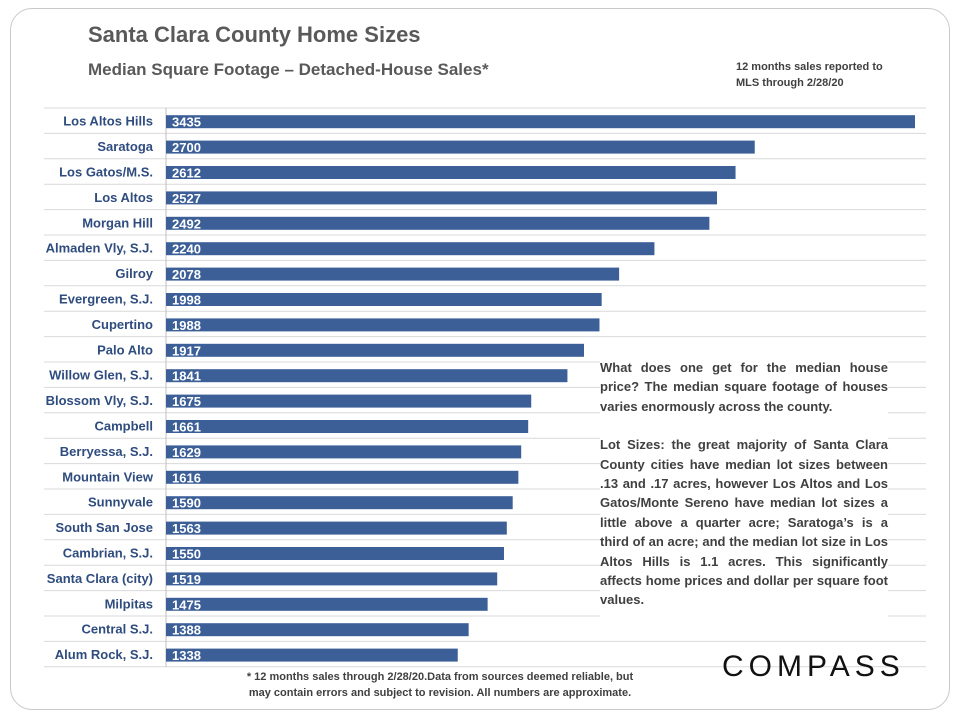 Image resolution: width=960 pixels, height=720 pixels. What do you see at coordinates (186, 630) in the screenshot?
I see `bar-value-label: 1388` at bounding box center [186, 630].